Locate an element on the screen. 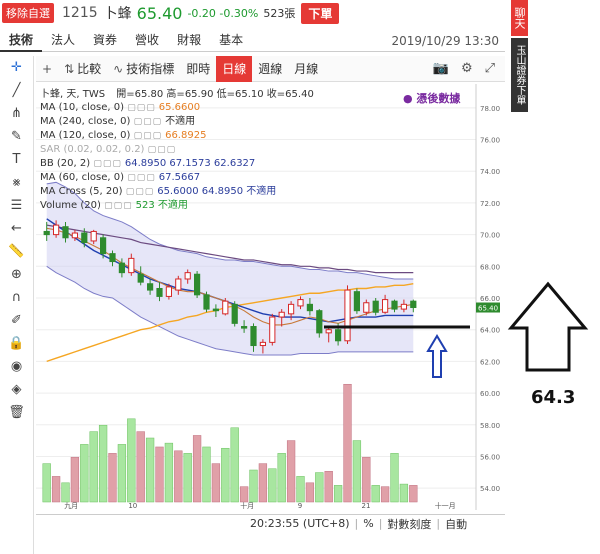 Image resolution: width=600 pixels, height=554 pixels. auto-scale-toggle: 自動 is located at coordinates (456, 524).